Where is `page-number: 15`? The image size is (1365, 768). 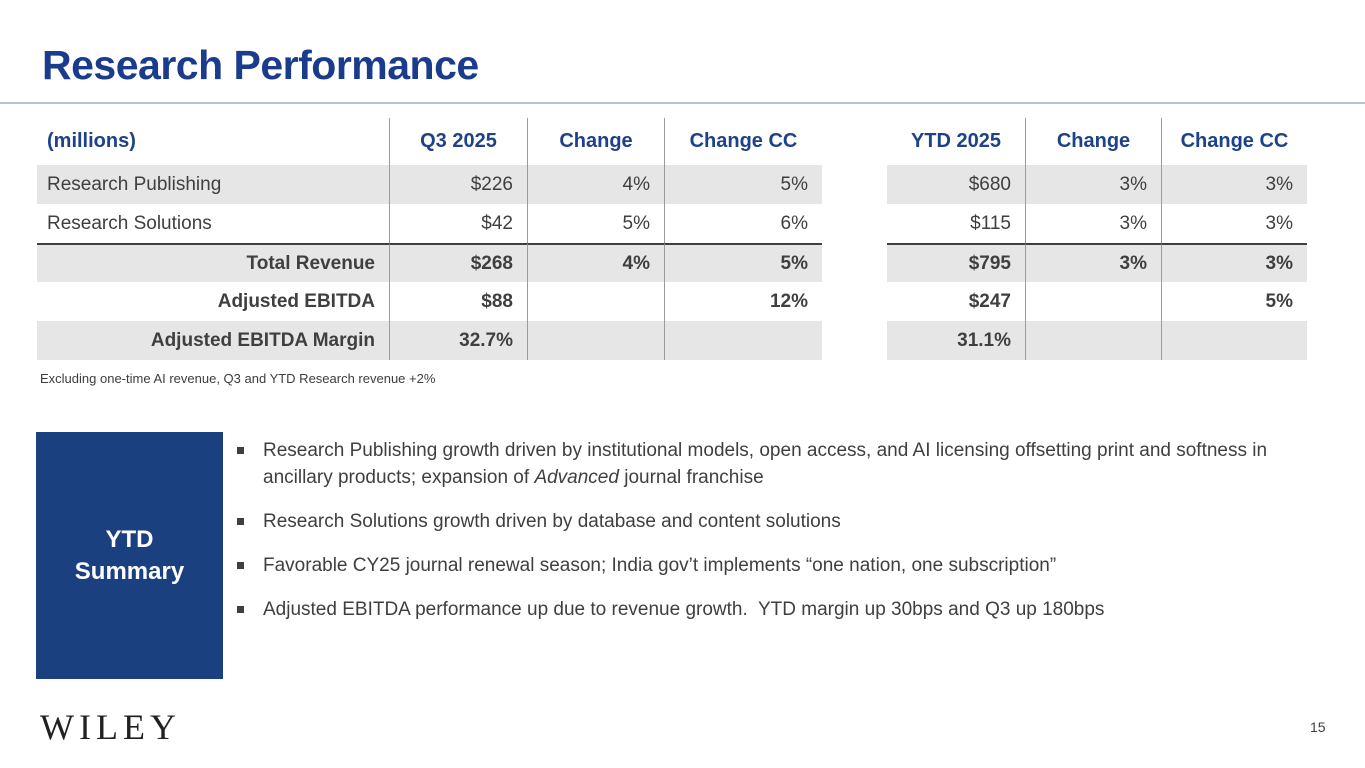
page-number: 15 is located at coordinates (1318, 727).